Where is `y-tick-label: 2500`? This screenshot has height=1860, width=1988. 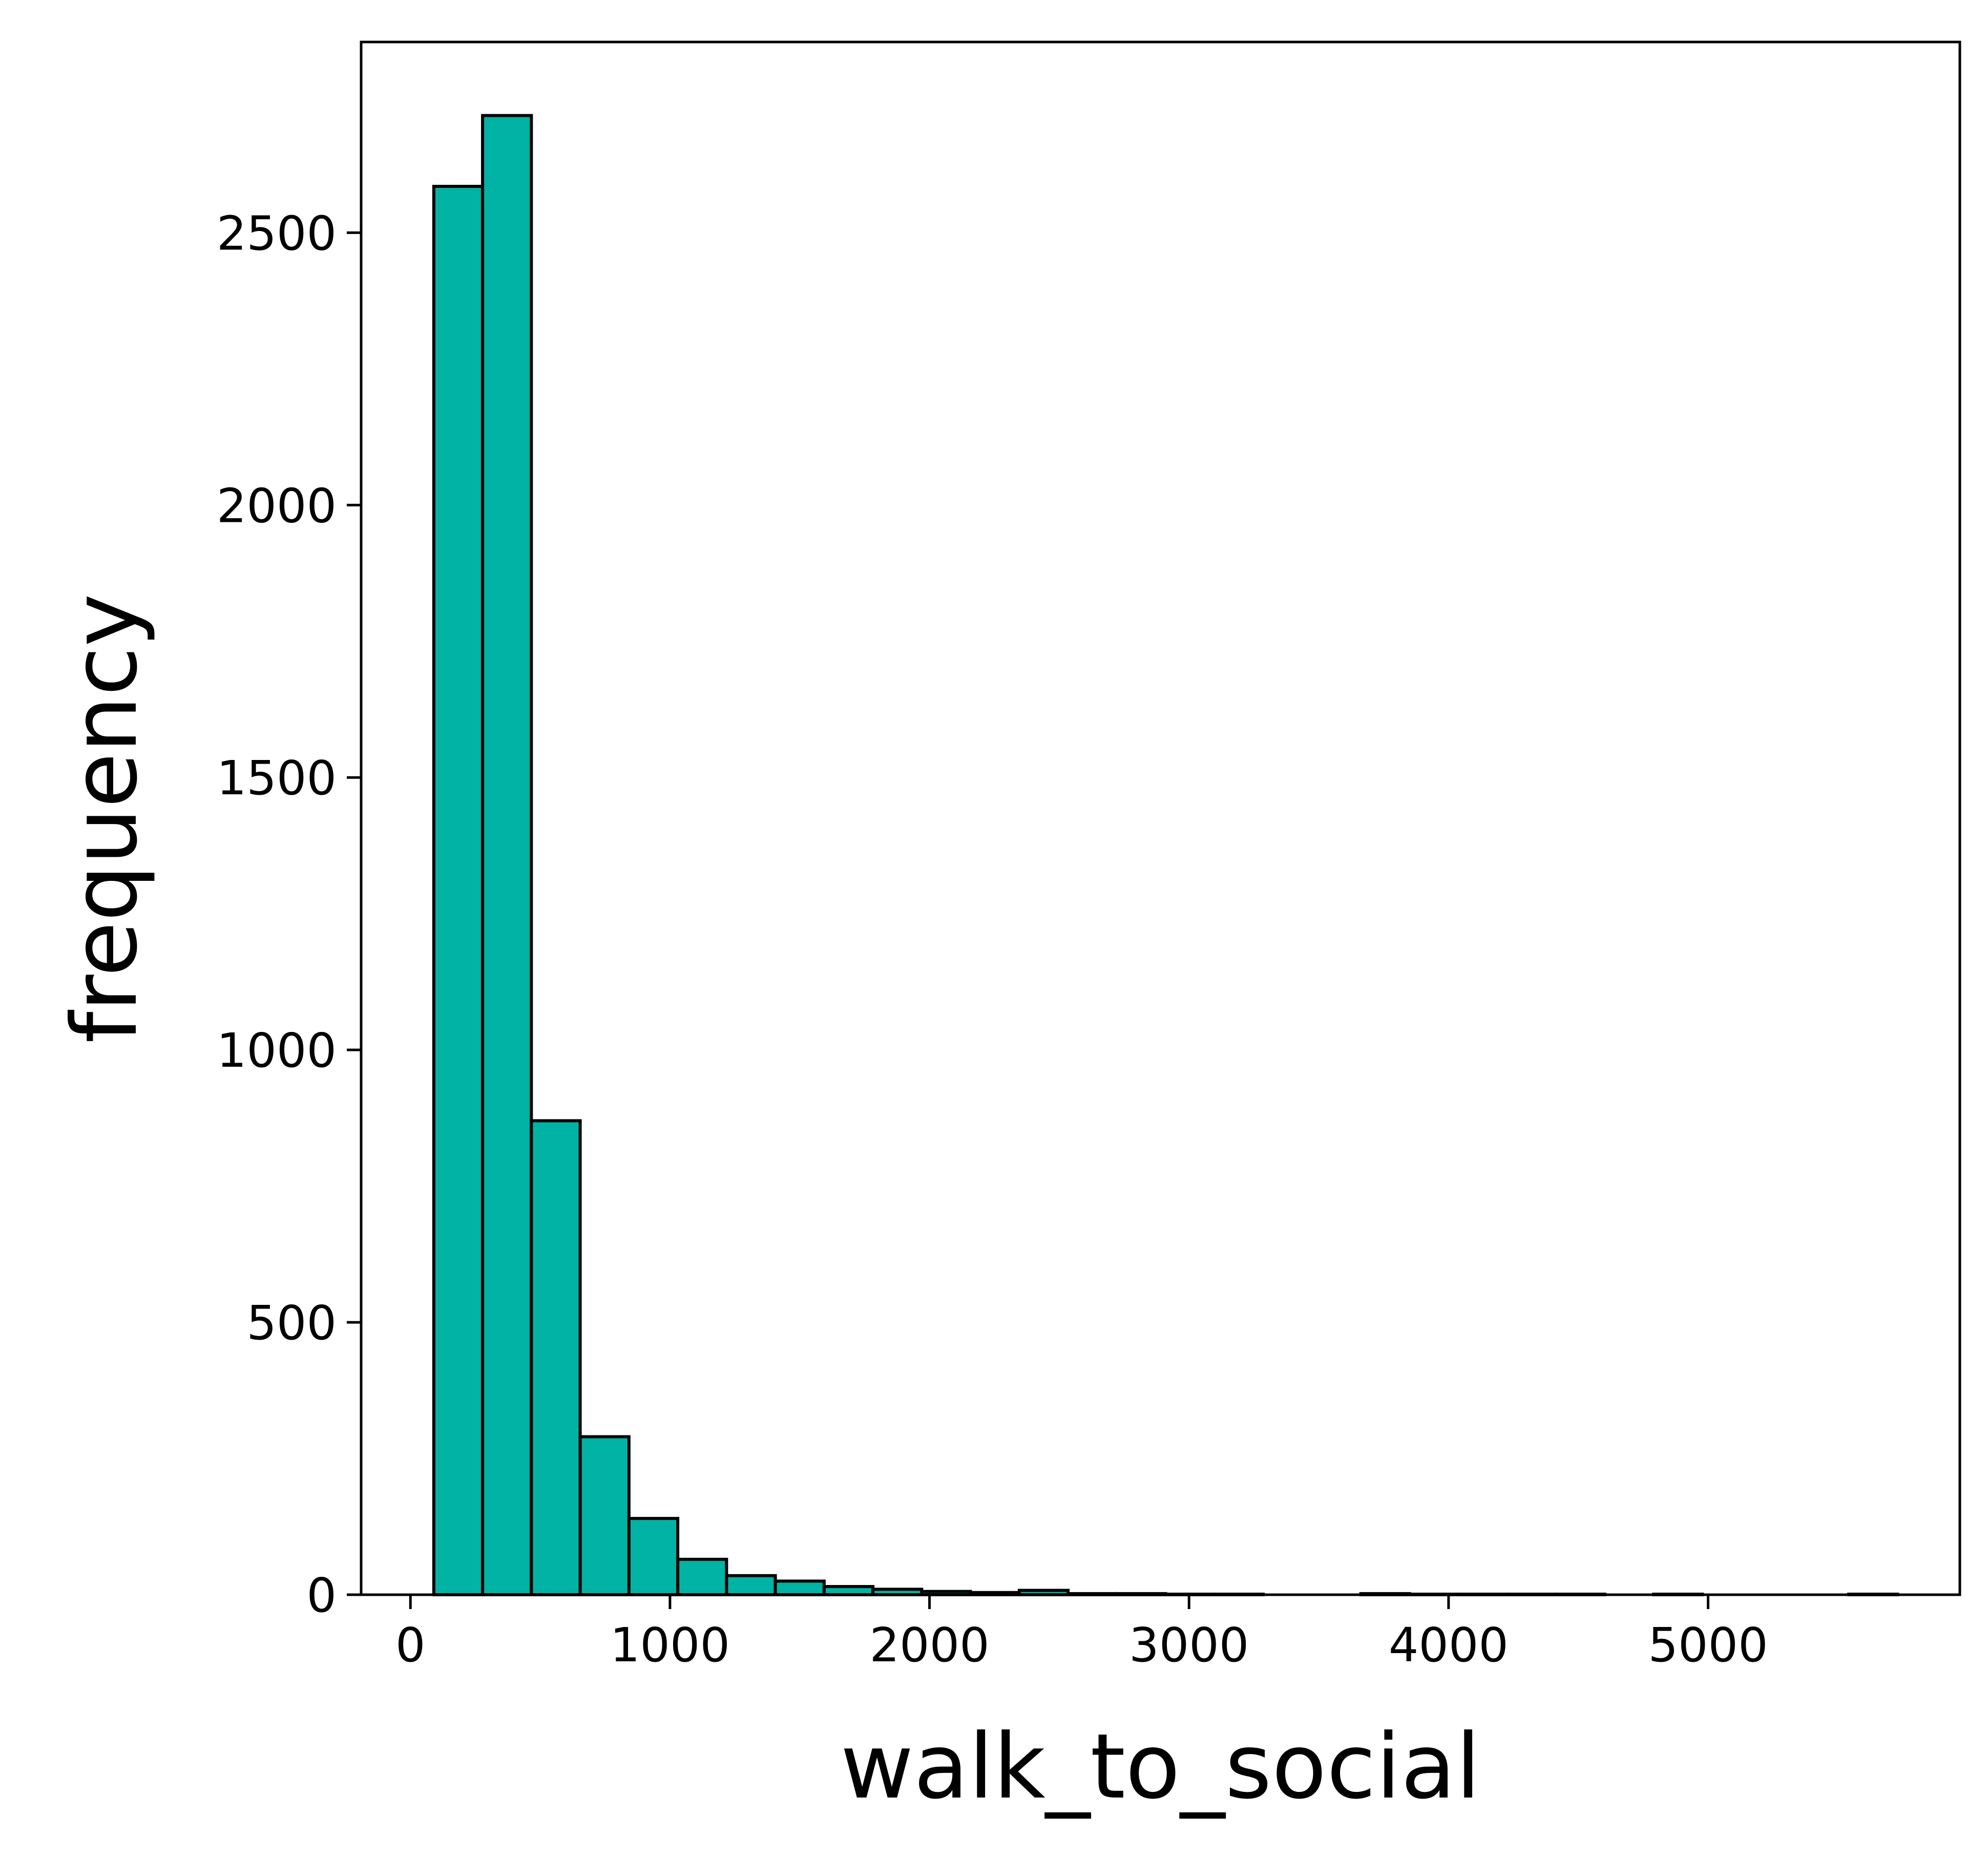
y-tick-label: 2500 is located at coordinates (277, 233).